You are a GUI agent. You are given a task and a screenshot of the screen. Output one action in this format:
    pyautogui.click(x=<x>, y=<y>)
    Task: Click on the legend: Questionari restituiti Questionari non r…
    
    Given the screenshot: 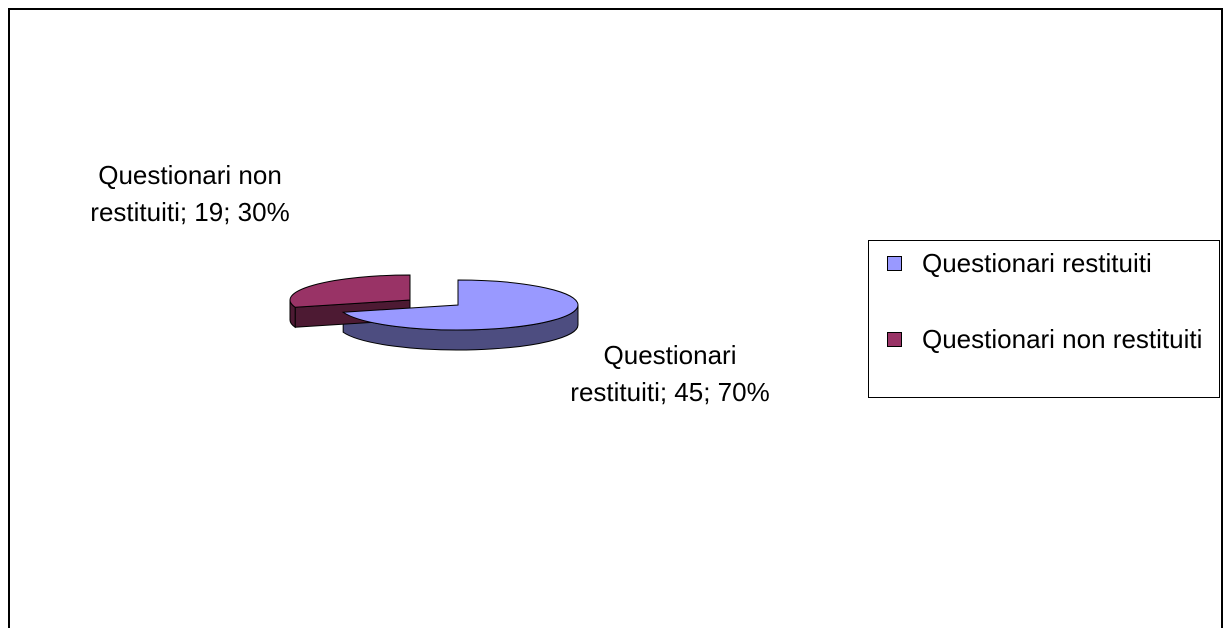 What is the action you would take?
    pyautogui.click(x=1044, y=319)
    